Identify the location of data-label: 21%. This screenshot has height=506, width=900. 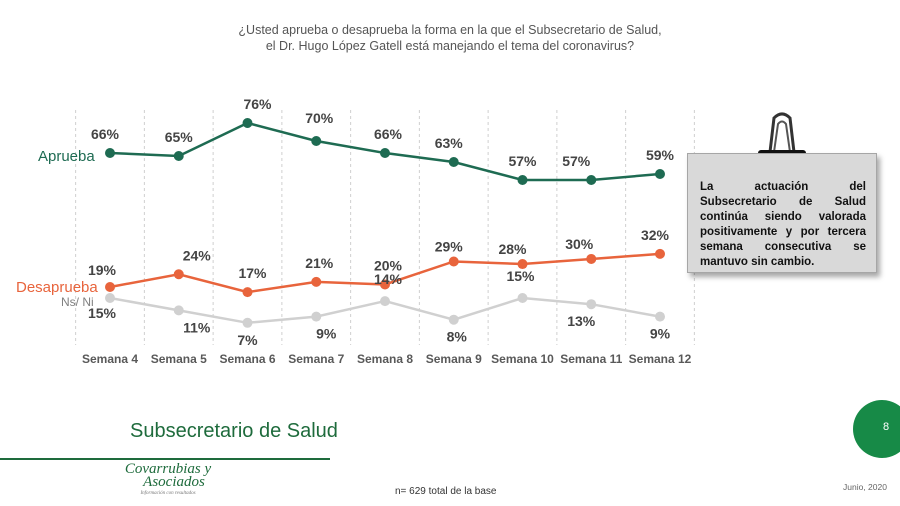
(319, 263).